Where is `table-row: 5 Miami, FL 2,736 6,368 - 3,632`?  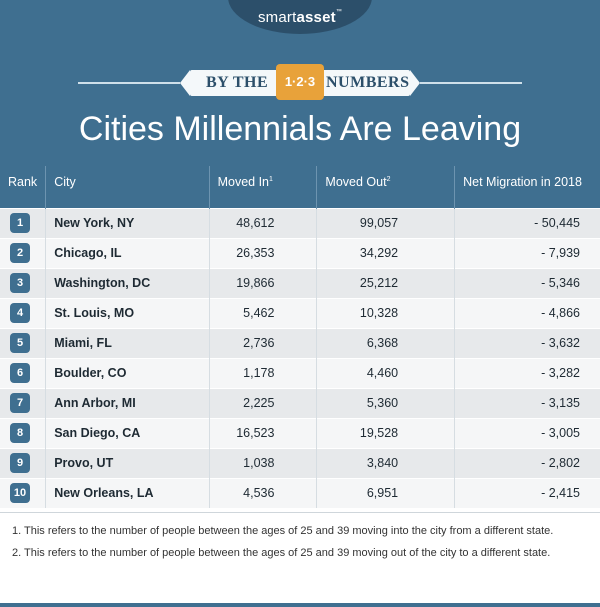 table-row: 5 Miami, FL 2,736 6,368 - 3,632 is located at coordinates (300, 342).